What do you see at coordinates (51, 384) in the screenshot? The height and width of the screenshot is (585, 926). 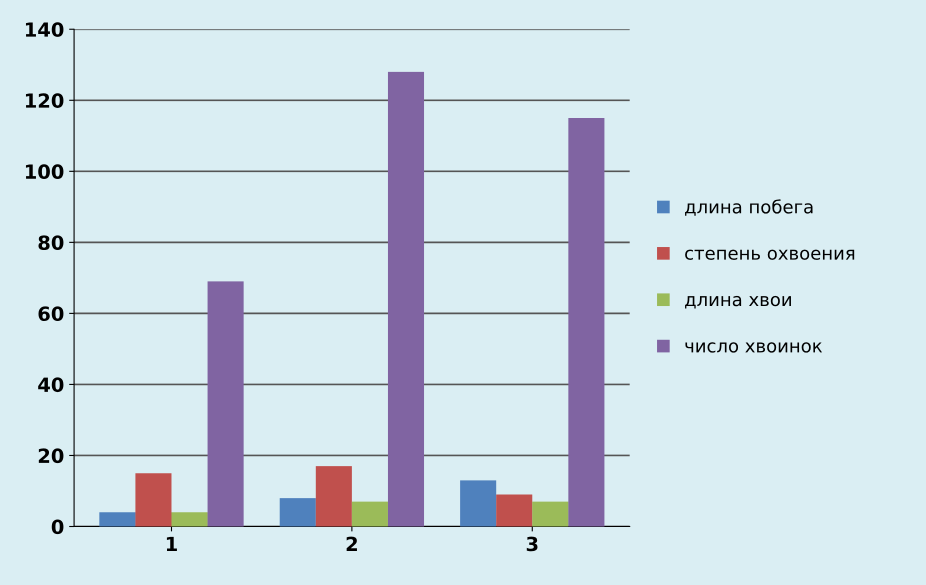 I see `y-tick-label: 40` at bounding box center [51, 384].